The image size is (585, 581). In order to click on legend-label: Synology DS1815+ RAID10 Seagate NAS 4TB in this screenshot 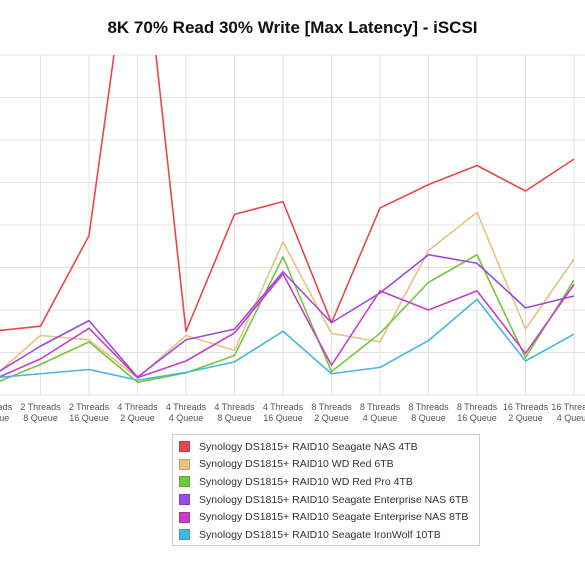, I will do `click(308, 446)`.